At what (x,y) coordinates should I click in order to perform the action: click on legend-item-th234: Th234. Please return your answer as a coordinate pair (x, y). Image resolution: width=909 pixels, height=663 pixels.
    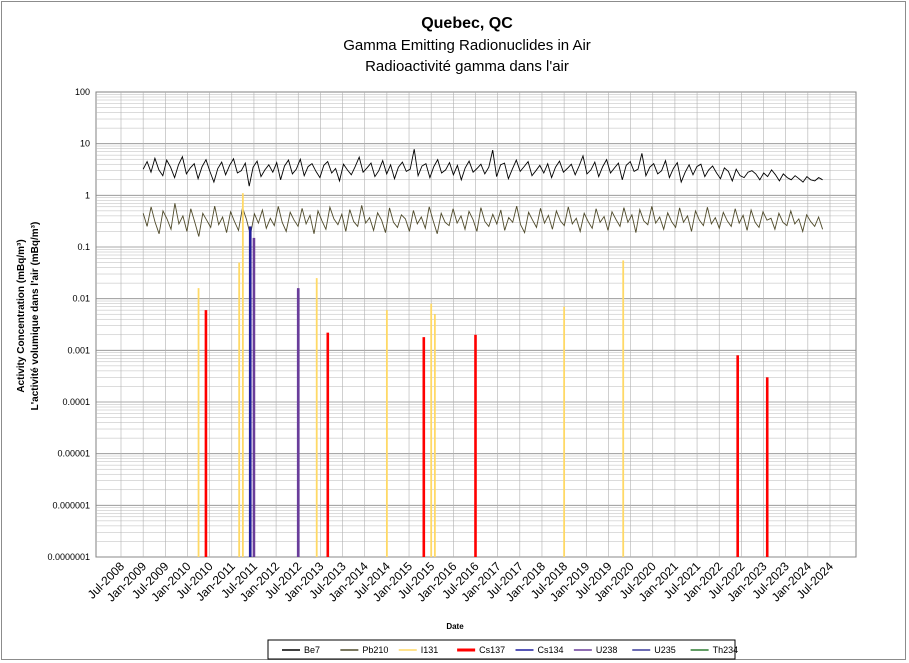
    Looking at the image, I should click on (714, 650).